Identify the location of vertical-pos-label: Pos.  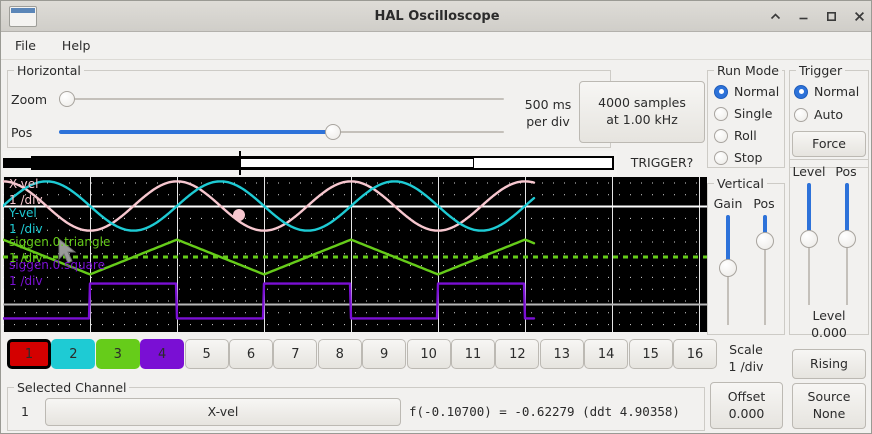
(764, 203).